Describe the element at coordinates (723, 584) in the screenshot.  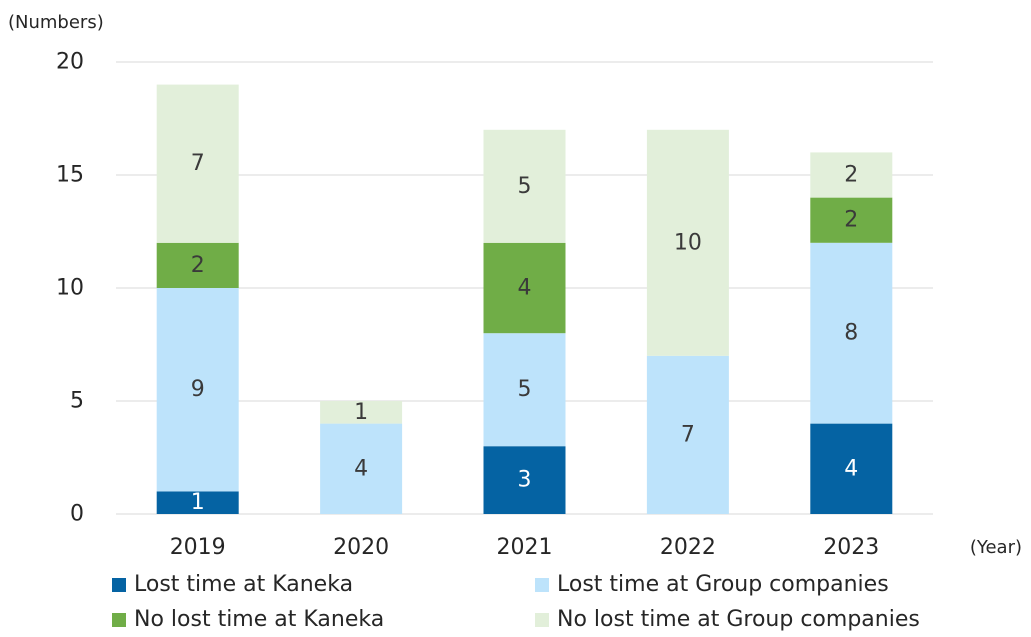
I see `legend-label: Lost time at Group companies` at that location.